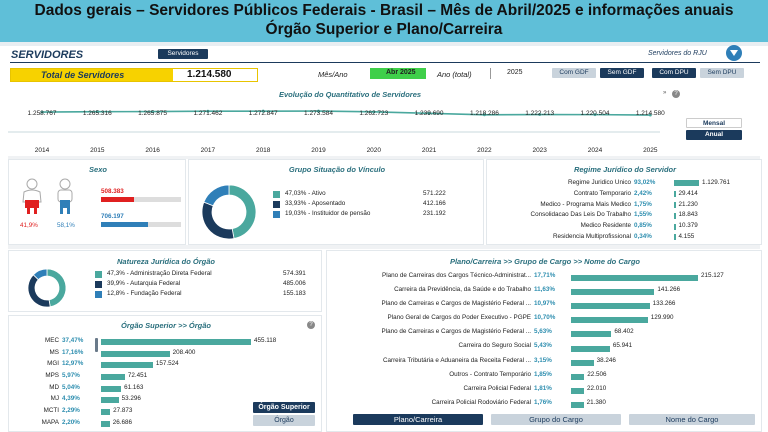 The height and width of the screenshot is (432, 768). What do you see at coordinates (52, 376) in the screenshot?
I see `orgao-label: MPS` at bounding box center [52, 376].